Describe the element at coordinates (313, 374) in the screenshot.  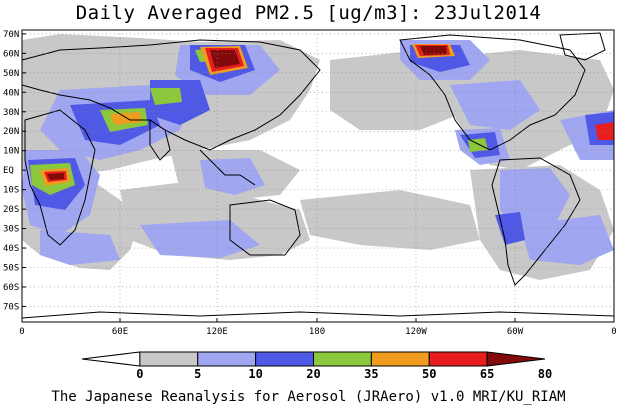
I see `colorbar-tick-label: 20` at that location.